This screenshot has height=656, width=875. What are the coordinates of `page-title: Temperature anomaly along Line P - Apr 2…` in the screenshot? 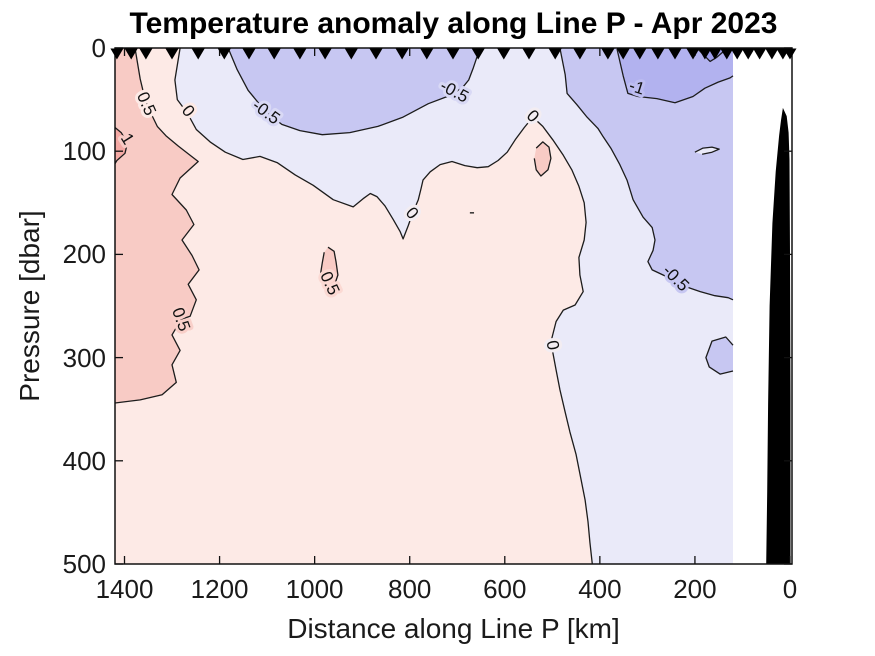 It's located at (453, 23).